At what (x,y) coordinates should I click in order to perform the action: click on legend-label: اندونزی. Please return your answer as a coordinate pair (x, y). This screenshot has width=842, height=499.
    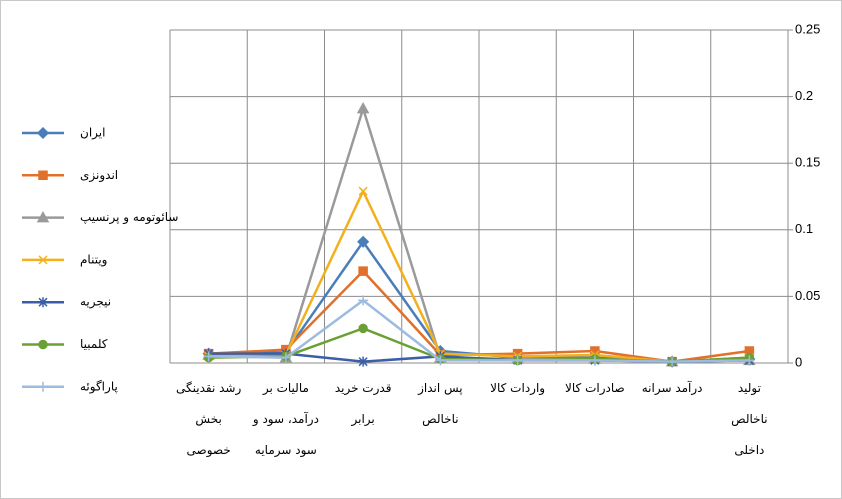
    Looking at the image, I should click on (99, 175).